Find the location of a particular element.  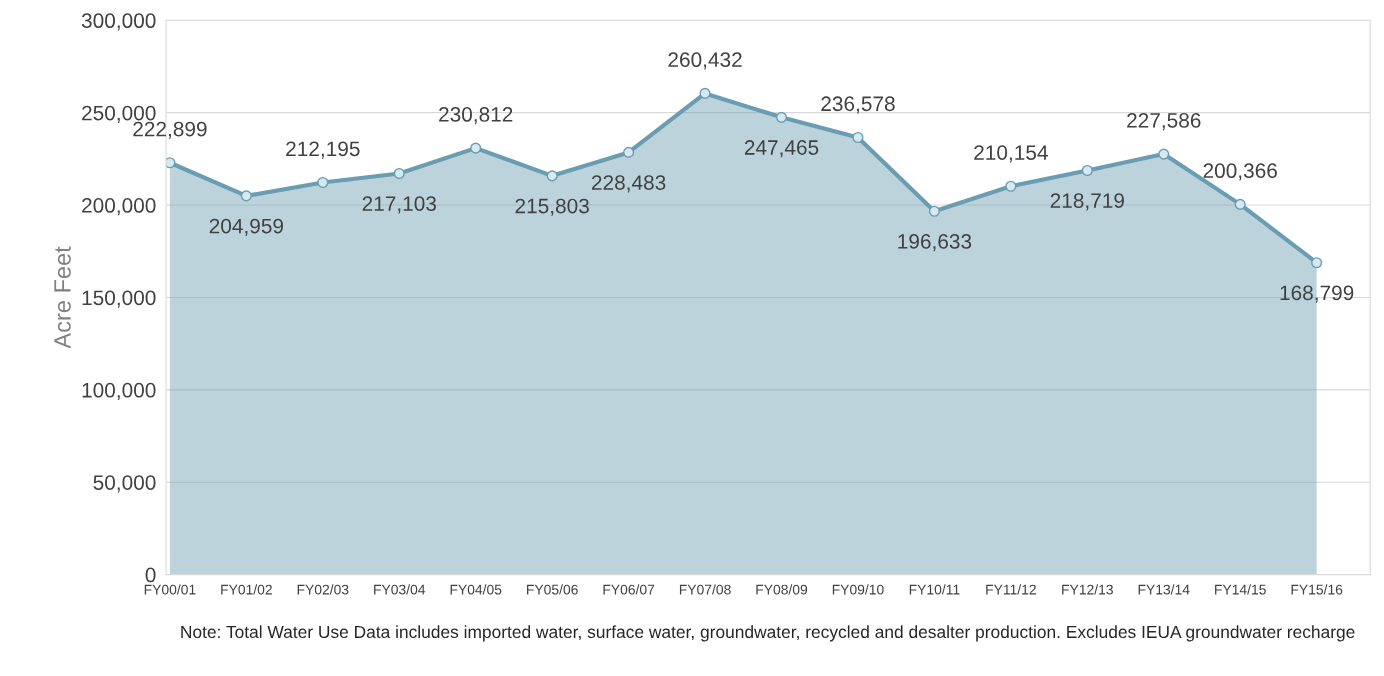

text: 200,366 is located at coordinates (1240, 172).